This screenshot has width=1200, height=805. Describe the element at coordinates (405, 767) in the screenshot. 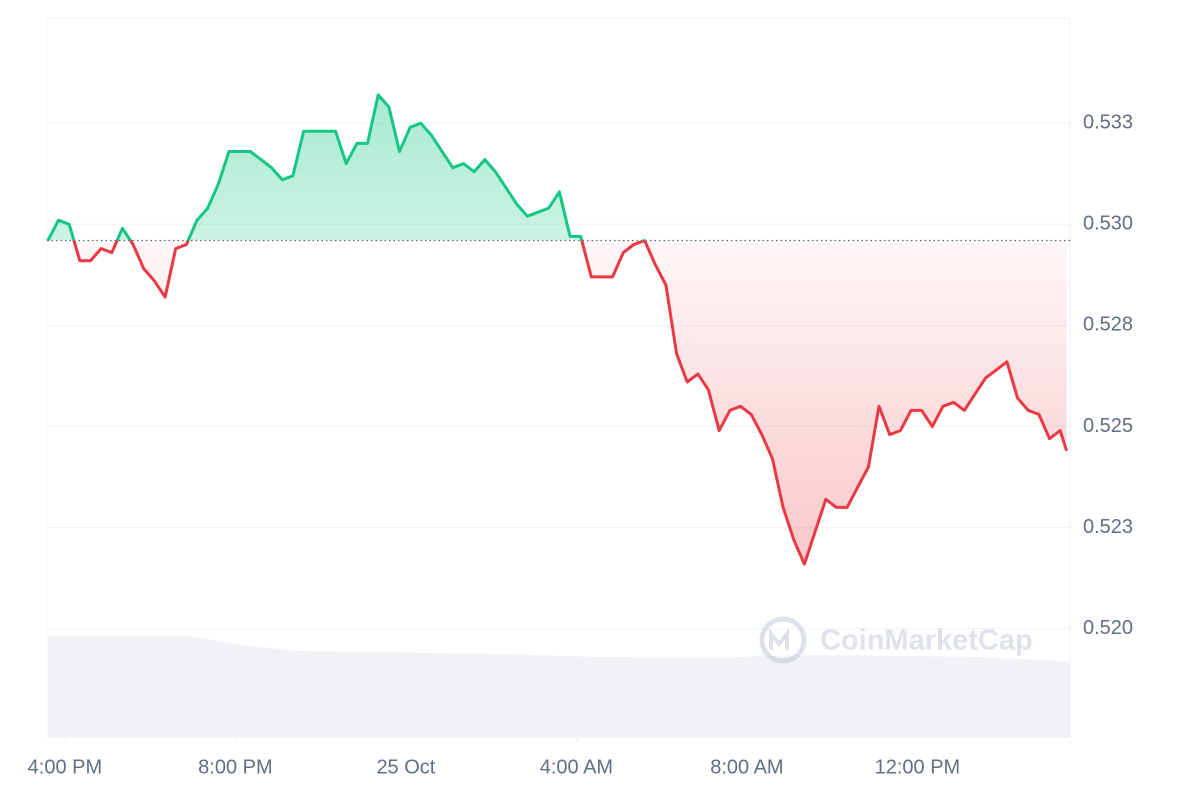

I see `x-tick-label: 25 Oct` at that location.